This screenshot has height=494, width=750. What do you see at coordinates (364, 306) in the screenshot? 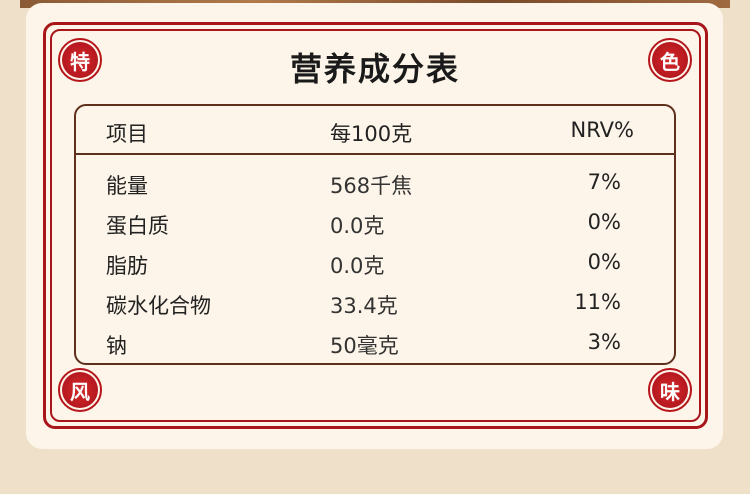
I see `amount: 33.4克` at bounding box center [364, 306].